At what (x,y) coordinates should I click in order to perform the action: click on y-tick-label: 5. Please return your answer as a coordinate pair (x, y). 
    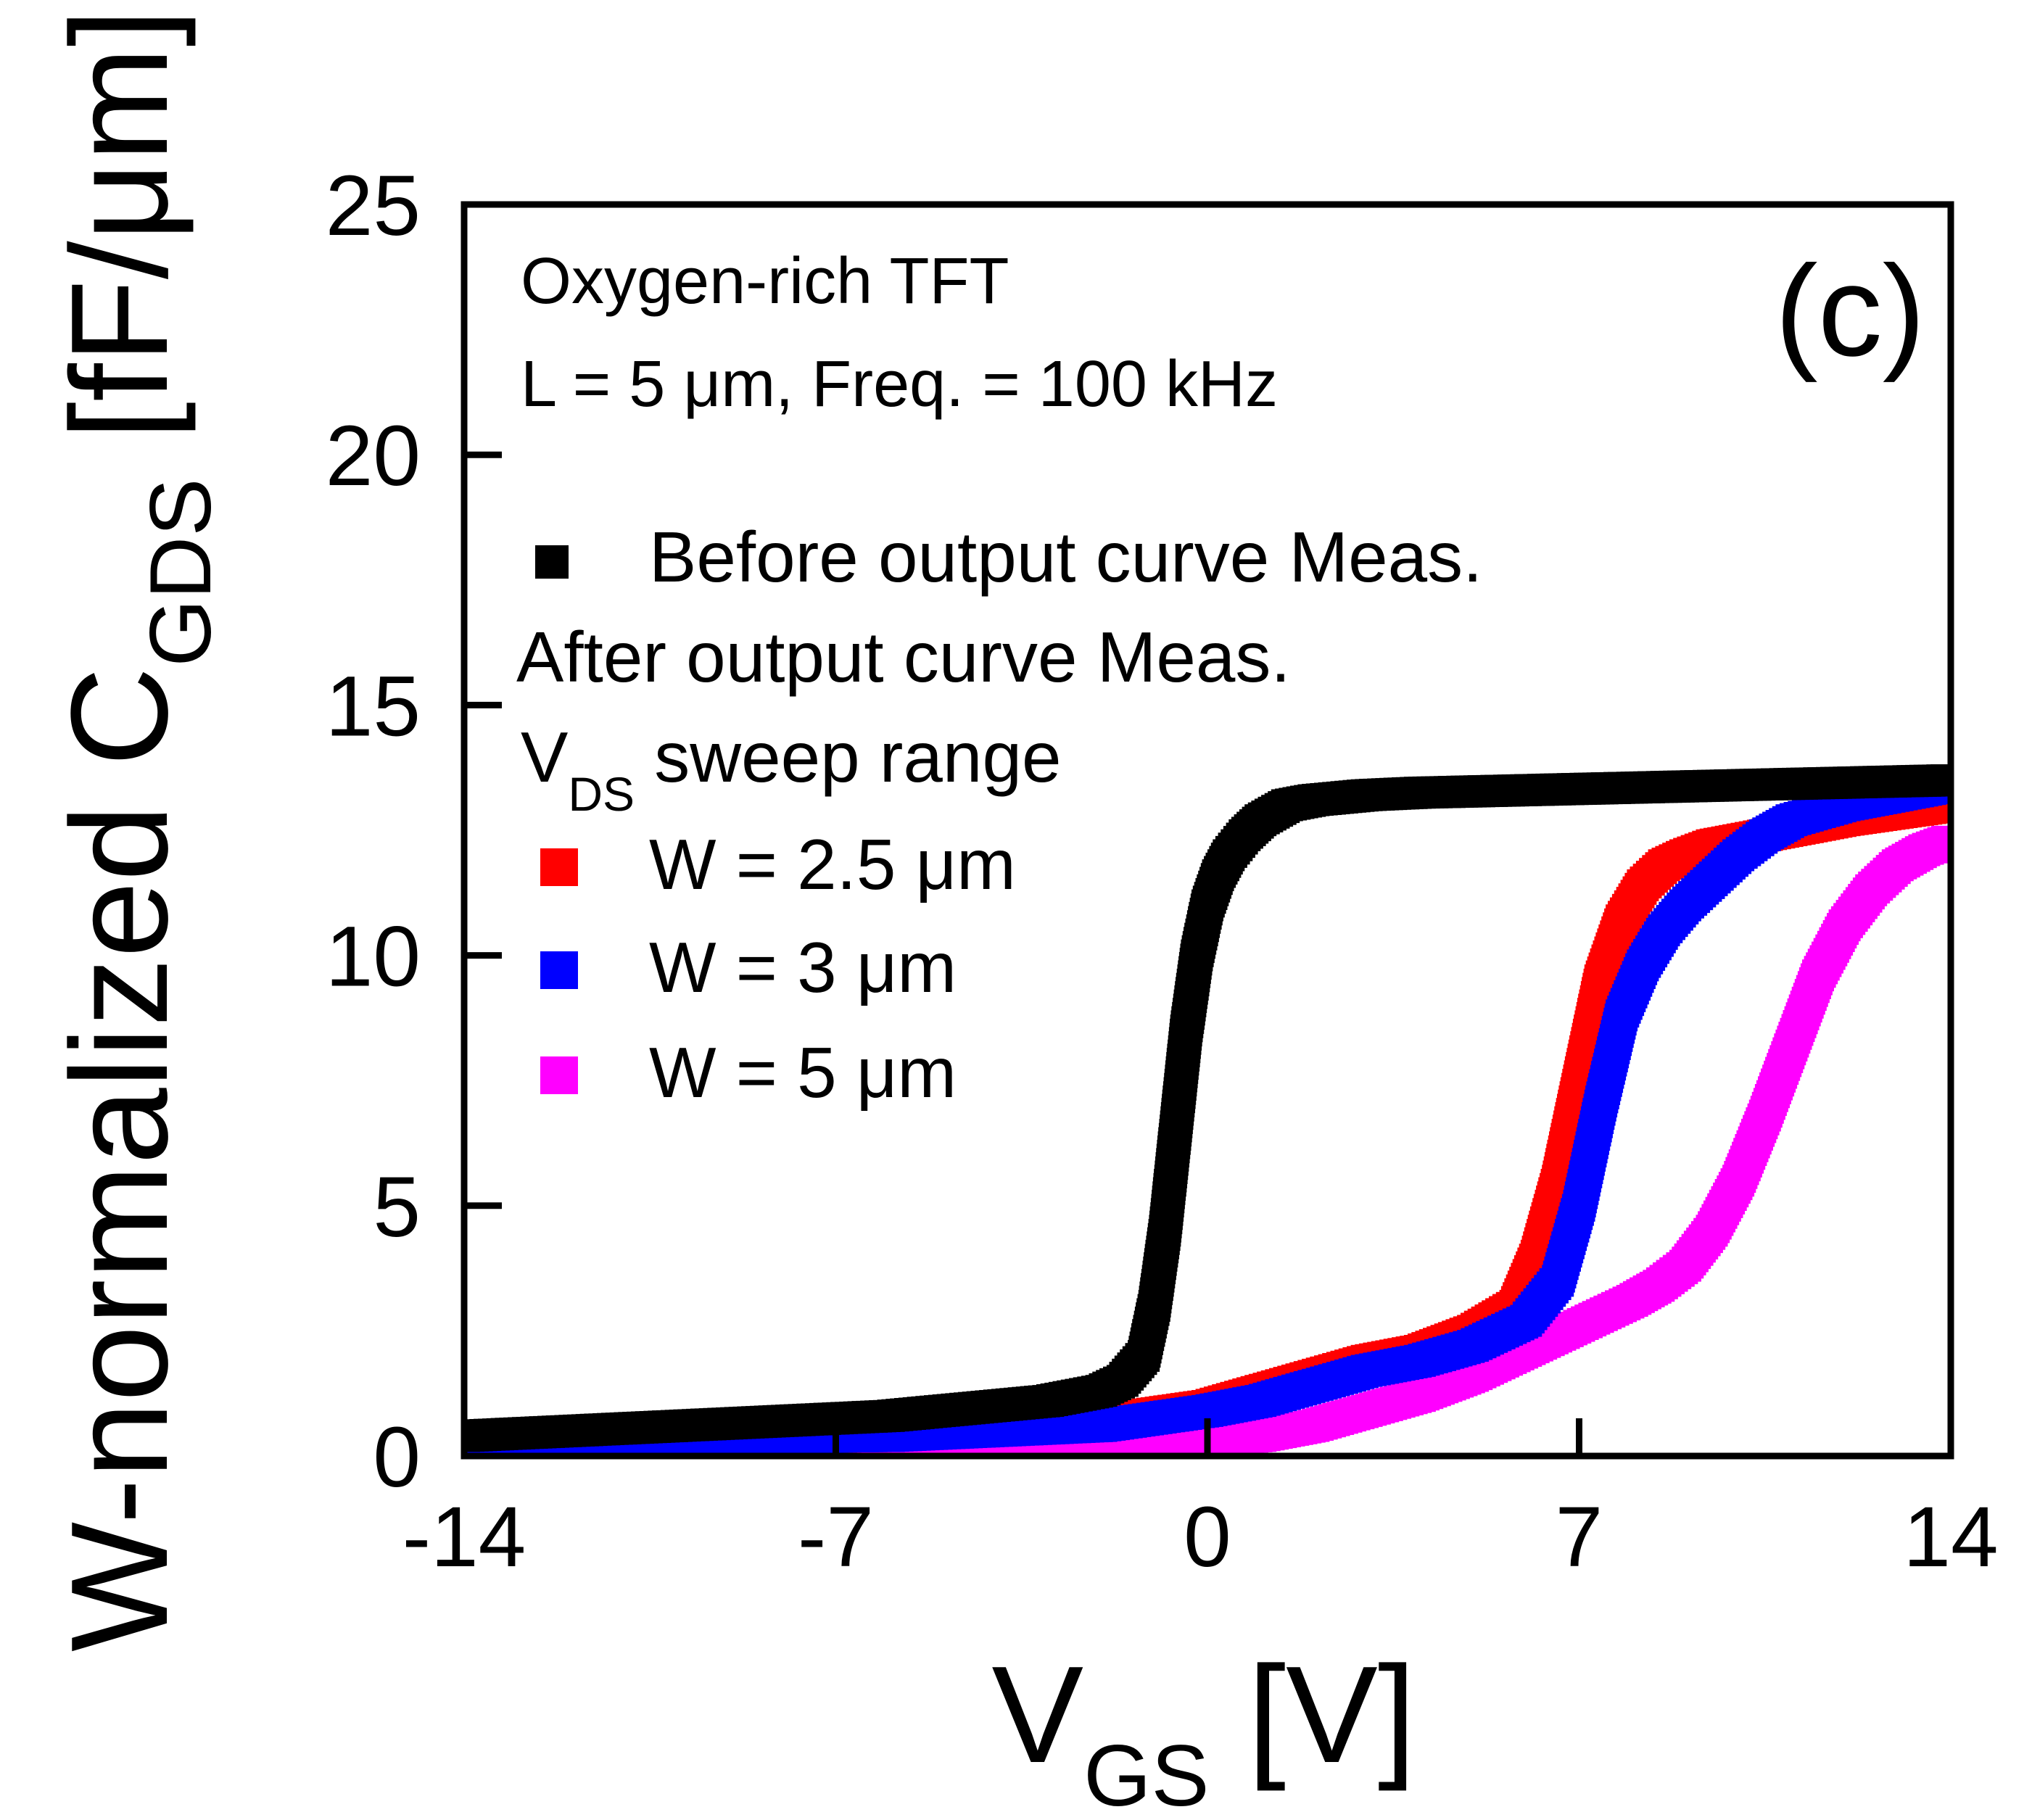
    Looking at the image, I should click on (397, 1207).